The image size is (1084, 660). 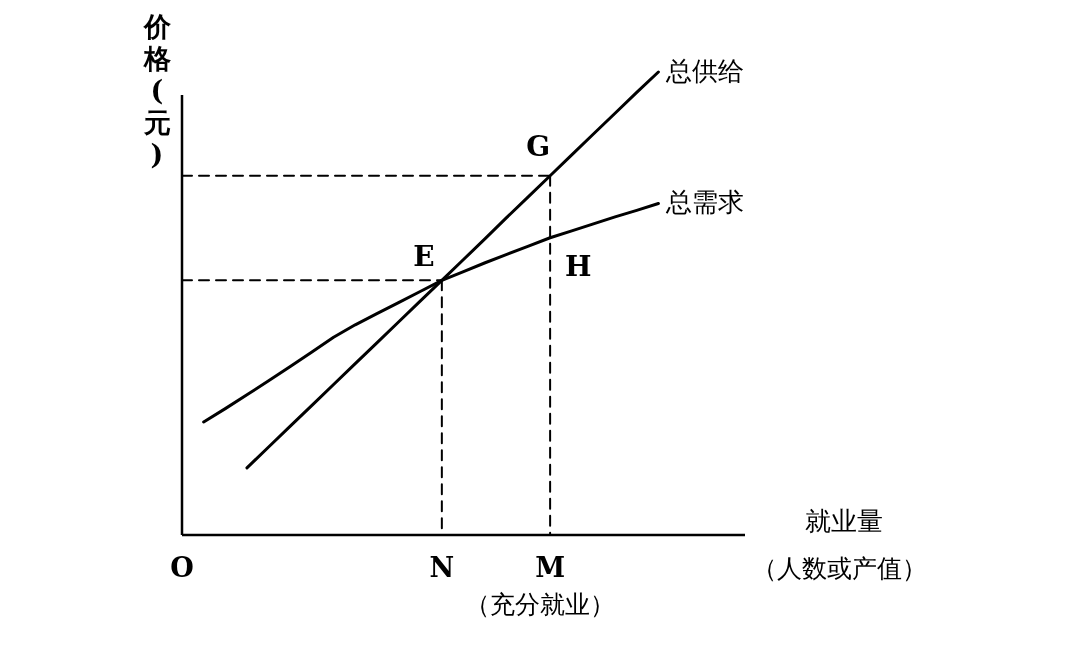 I want to click on annotation: G, so click(x=538, y=146).